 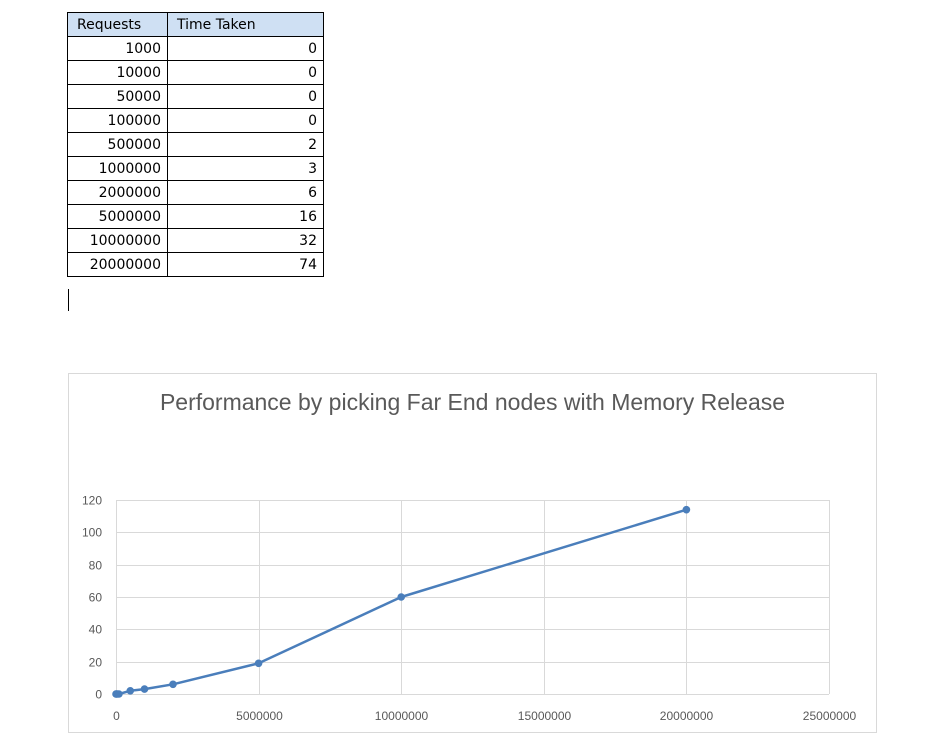 I want to click on cell-time-taken: 6, so click(x=245, y=192).